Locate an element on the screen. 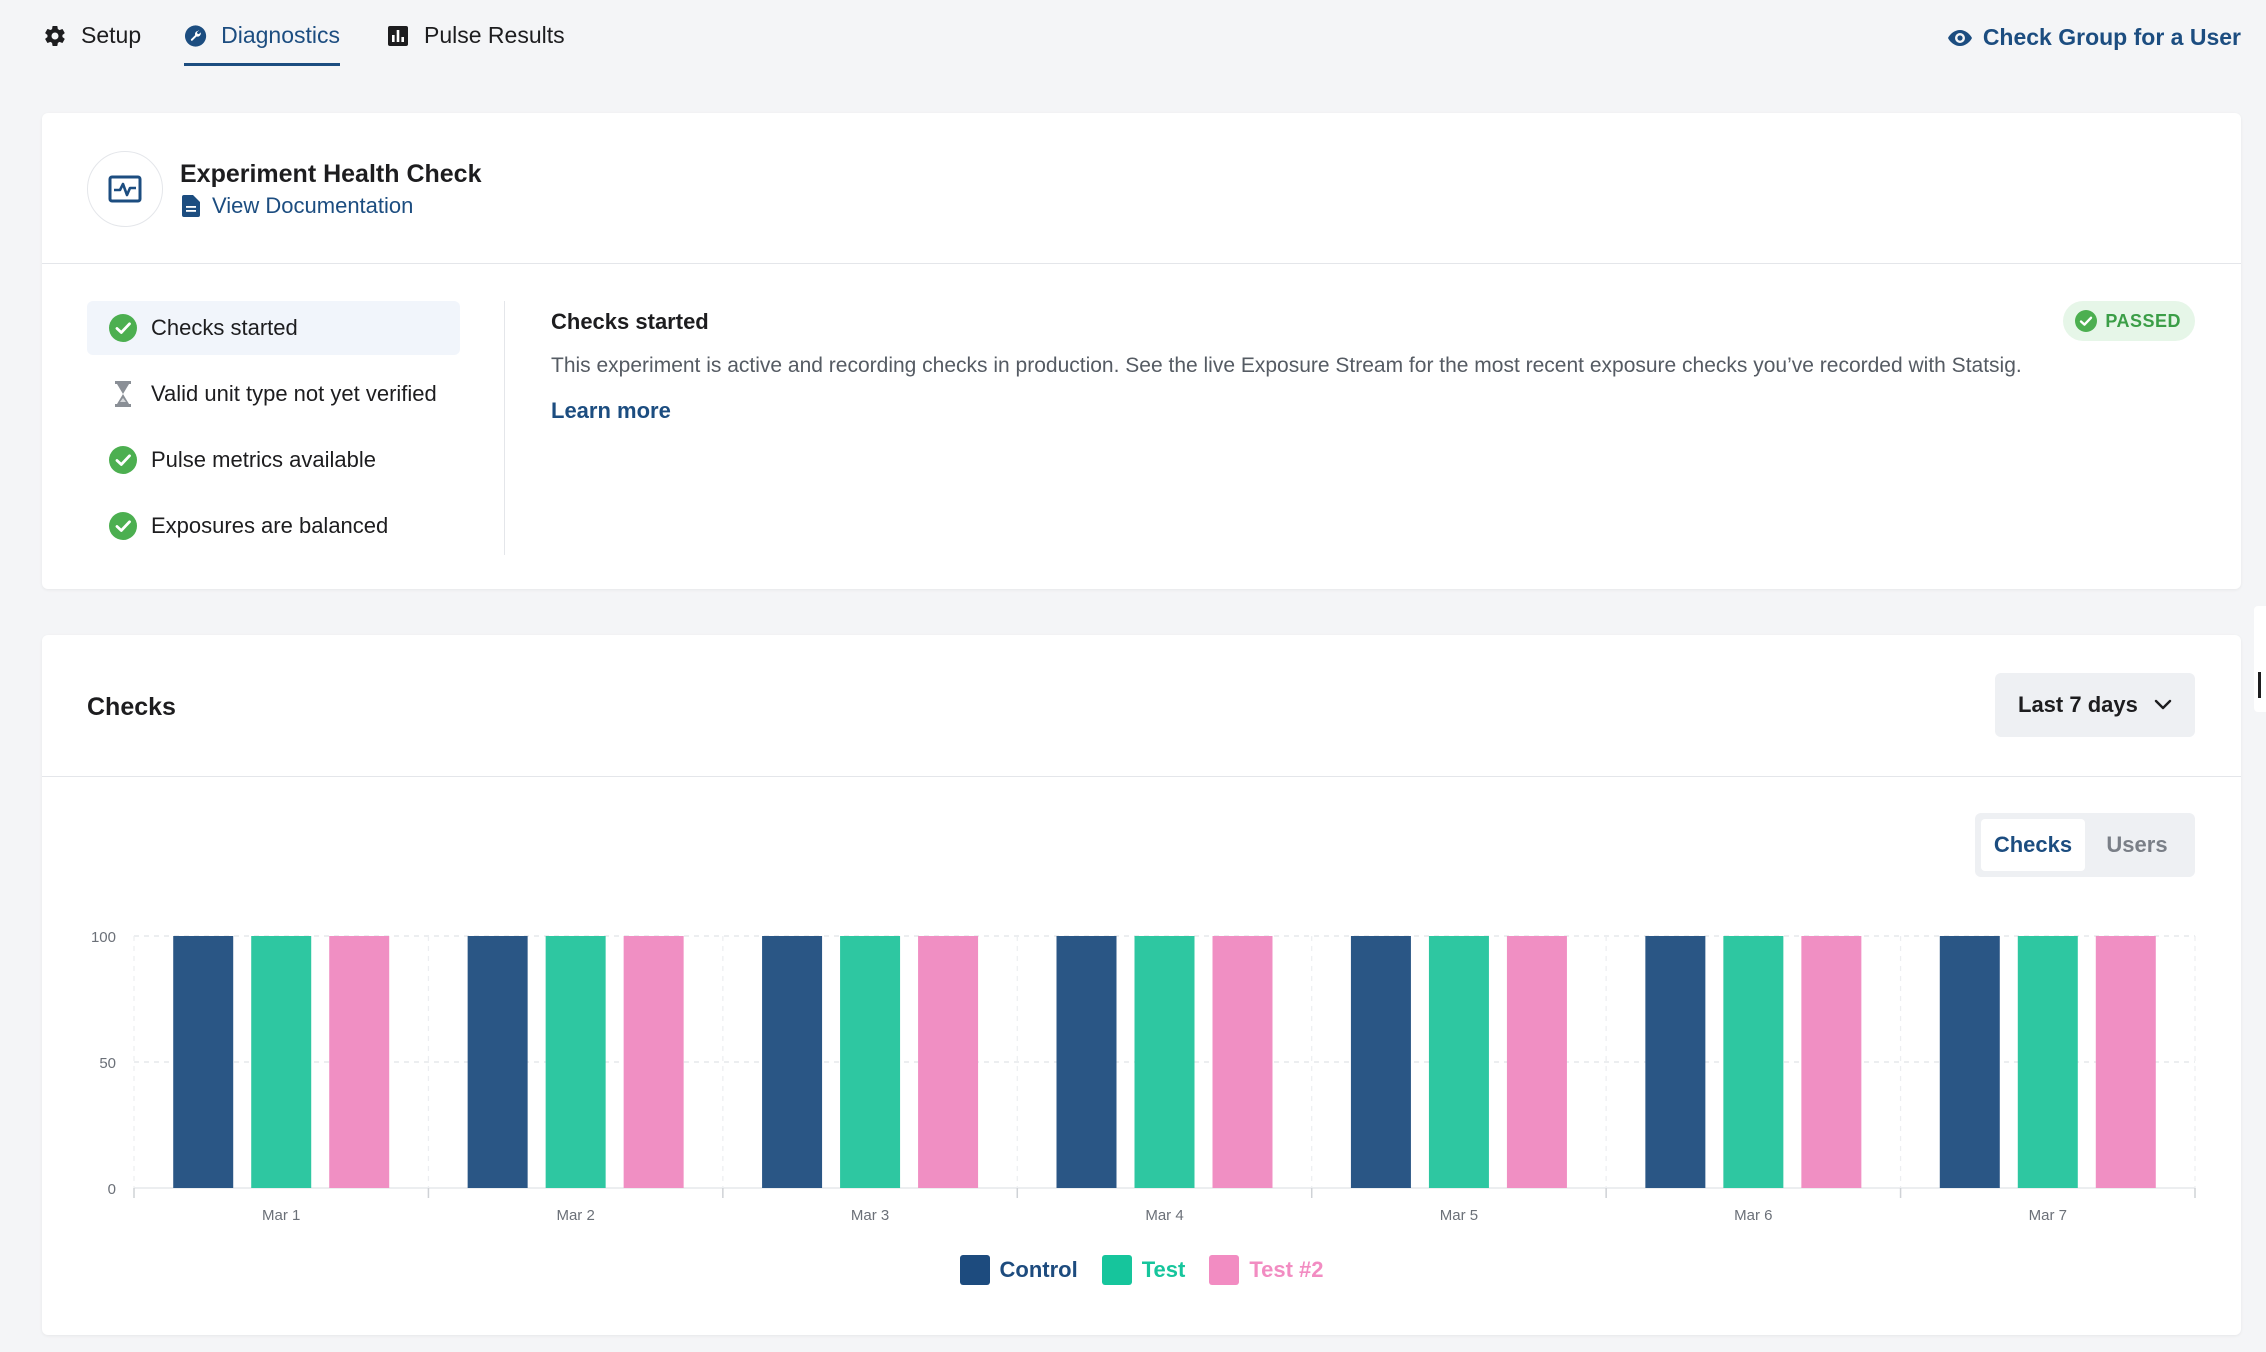 Image resolution: width=2266 pixels, height=1352 pixels. legend-control: Control is located at coordinates (1018, 1270).